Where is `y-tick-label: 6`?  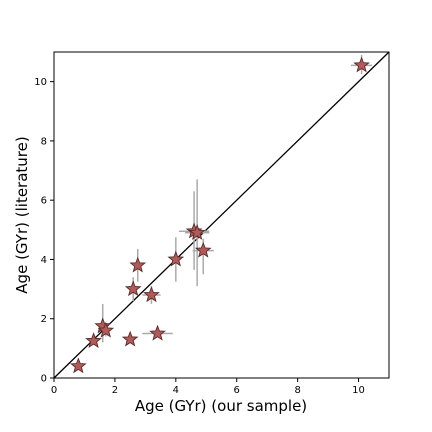
y-tick-label: 6 is located at coordinates (44, 201).